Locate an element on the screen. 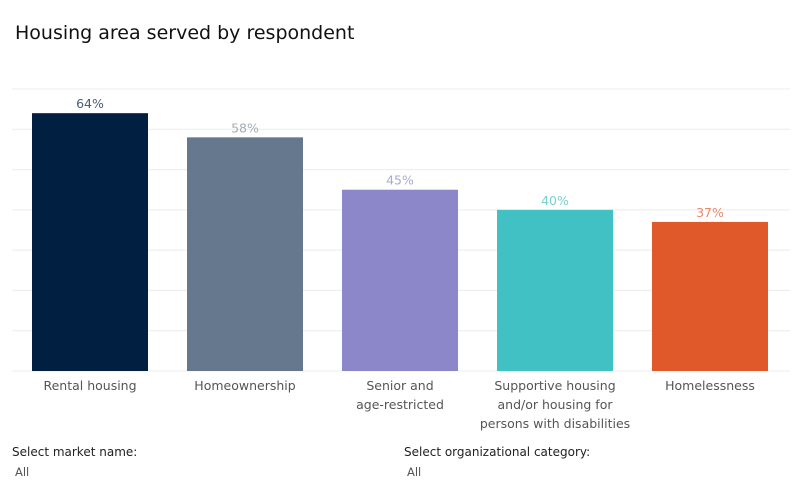  category-label: Homeownership is located at coordinates (244, 385).